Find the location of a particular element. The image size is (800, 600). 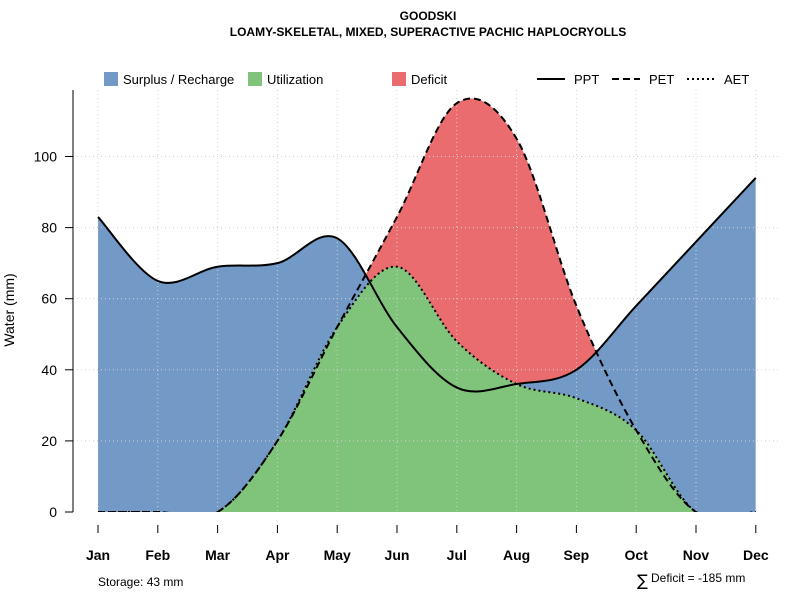

x-tick-label: Sep is located at coordinates (577, 555).